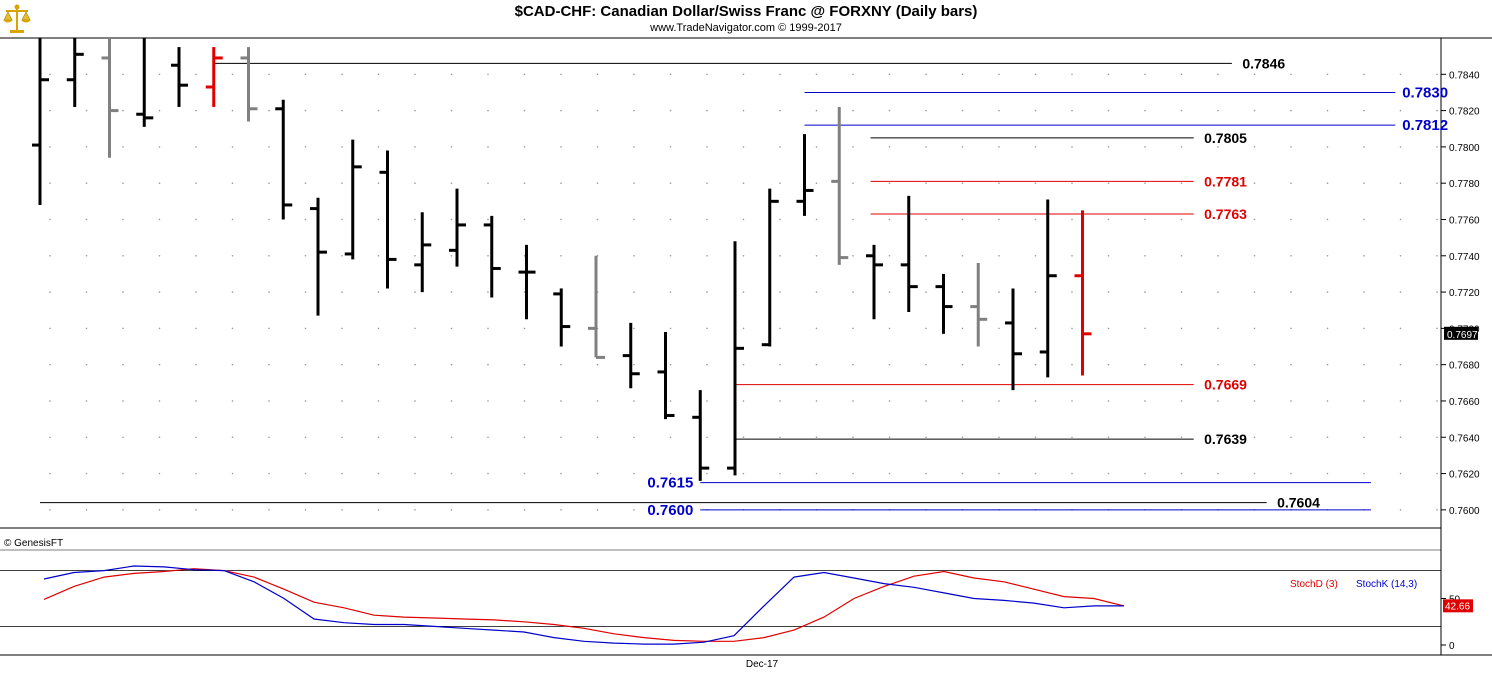 Image resolution: width=1492 pixels, height=673 pixels. What do you see at coordinates (1464, 366) in the screenshot?
I see `y-tick-label: 0.7680` at bounding box center [1464, 366].